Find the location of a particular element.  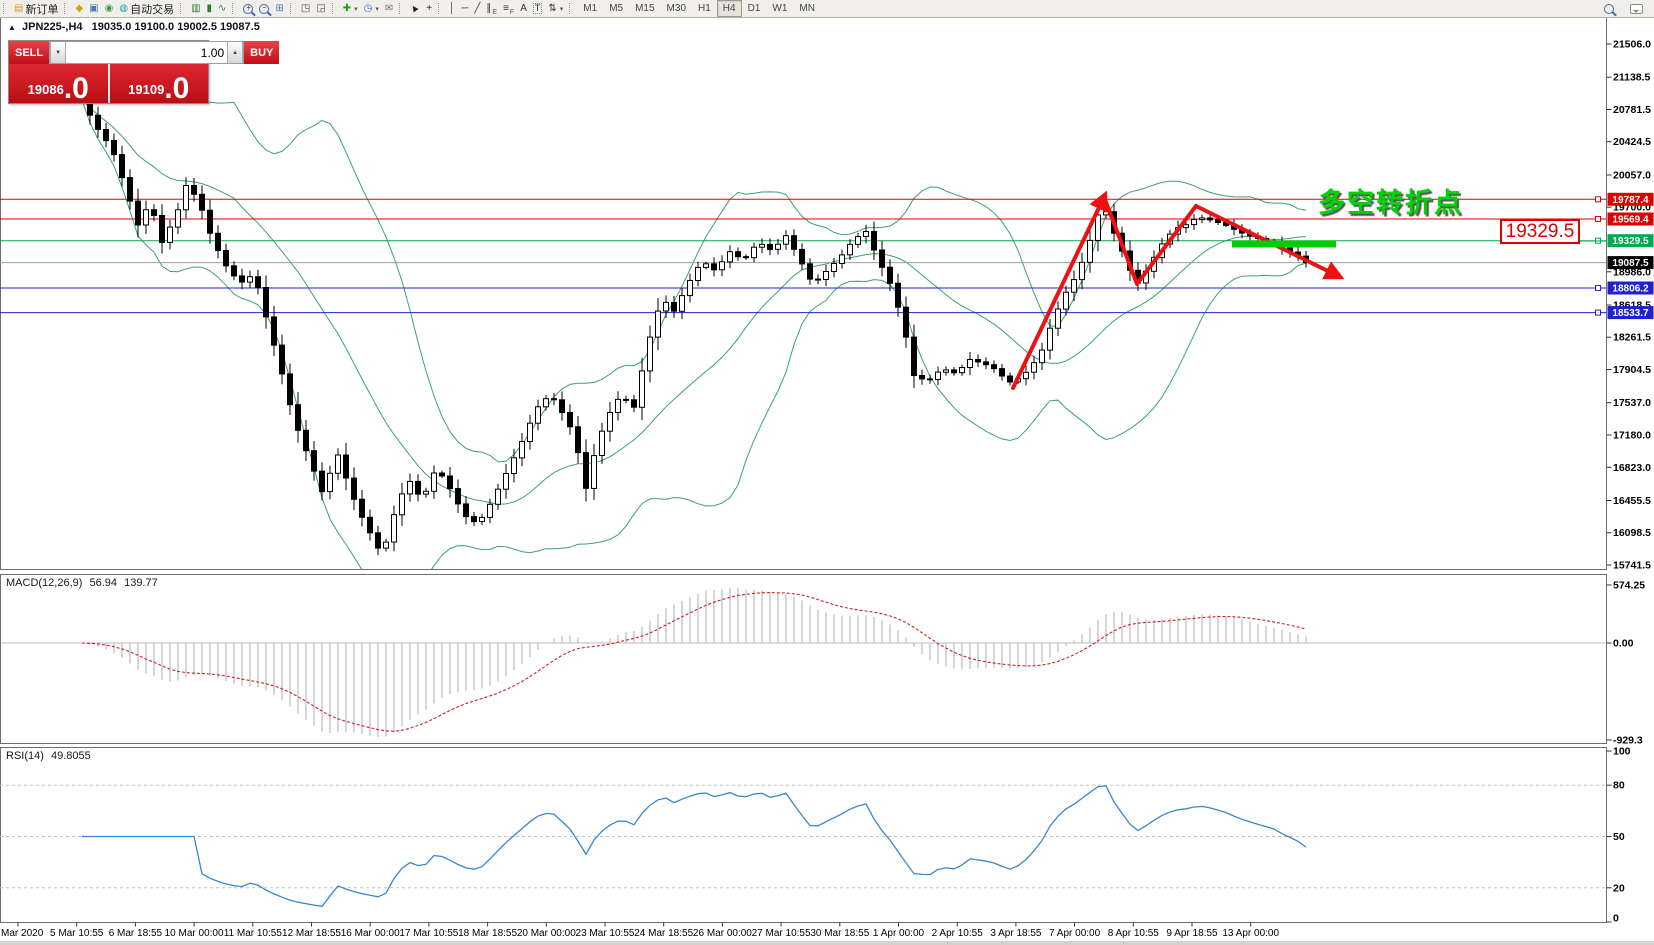

svg-text: 23 Mar 10:55 is located at coordinates (605, 933).